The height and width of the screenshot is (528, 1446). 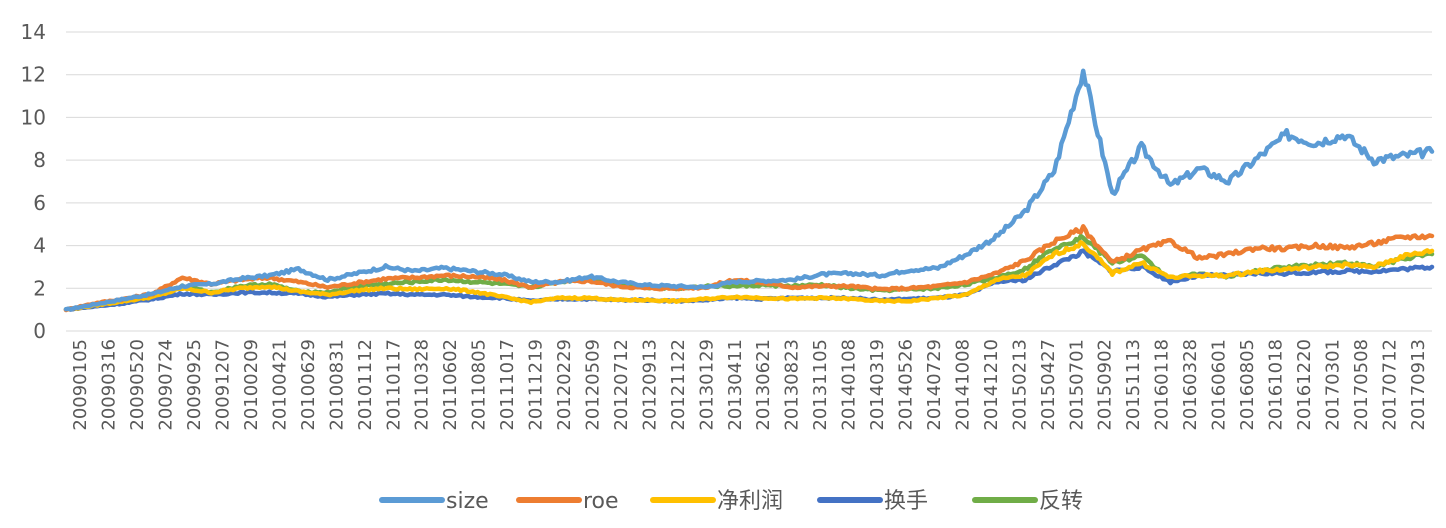 I want to click on legend-label: size, so click(x=467, y=501).